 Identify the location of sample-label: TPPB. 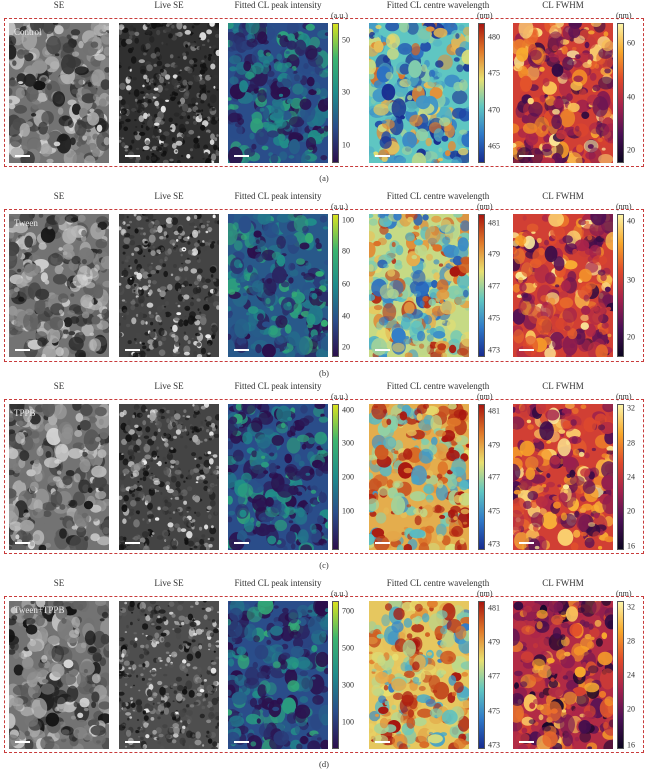
(25, 413).